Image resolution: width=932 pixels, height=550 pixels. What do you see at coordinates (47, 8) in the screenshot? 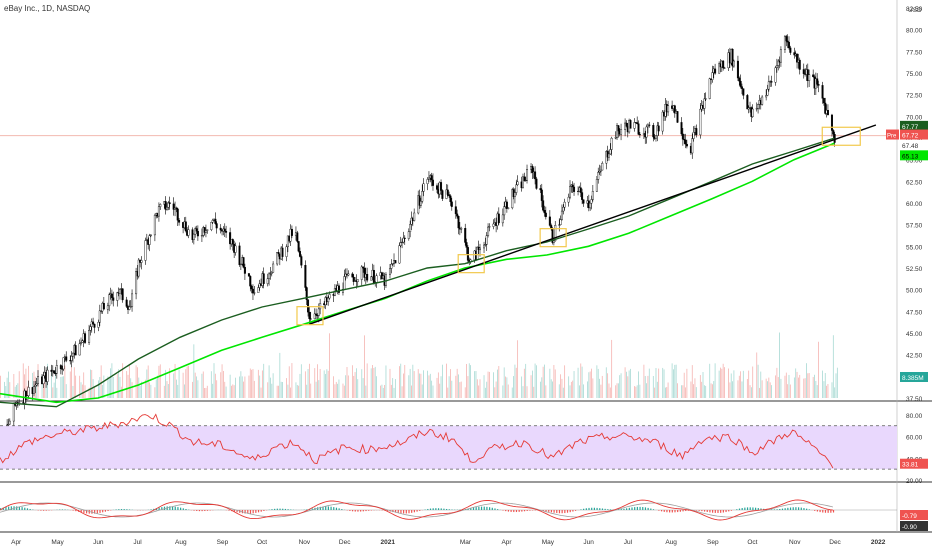
I see `chart-title: eBay Inc., 1D, NASDAQ` at bounding box center [47, 8].